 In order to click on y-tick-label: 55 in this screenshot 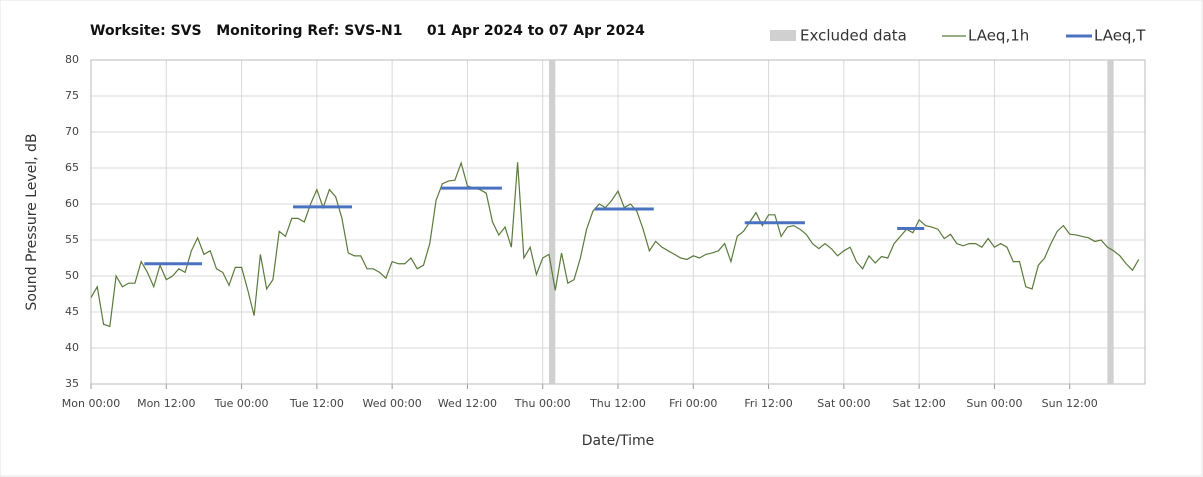, I will do `click(72, 239)`.